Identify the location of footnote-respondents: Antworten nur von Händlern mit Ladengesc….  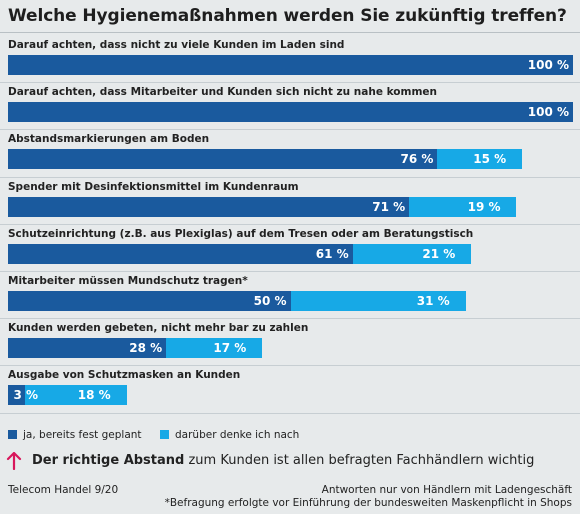
(446, 490).